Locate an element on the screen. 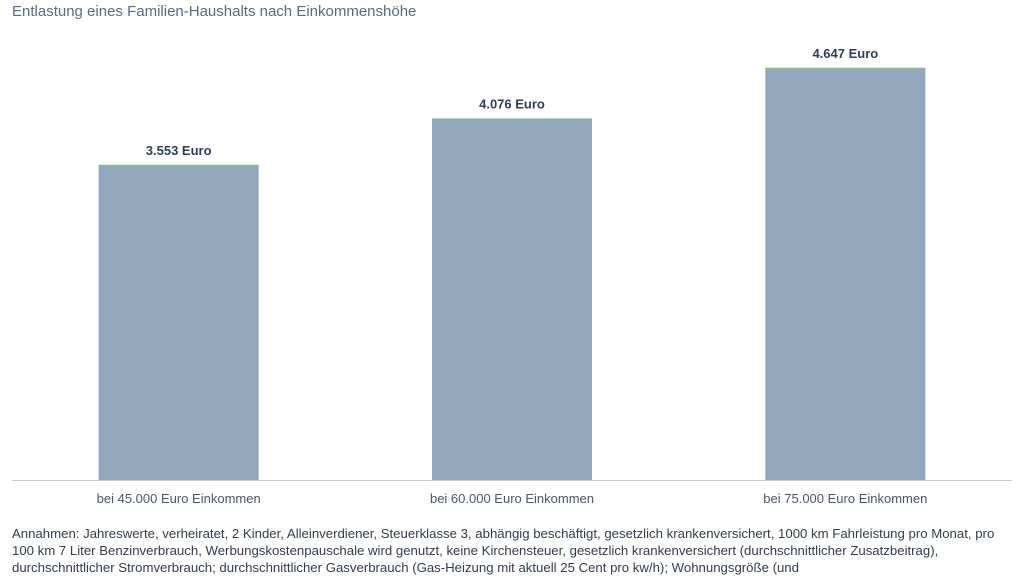 The image size is (1024, 576). x-tick-label: bei 60.000 Euro Einkommen is located at coordinates (512, 498).